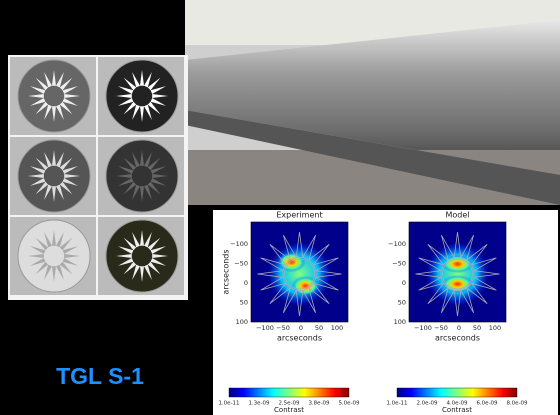 Image resolution: width=560 pixels, height=415 pixels. I want to click on x-axis-label: arcseconds, so click(299, 338).